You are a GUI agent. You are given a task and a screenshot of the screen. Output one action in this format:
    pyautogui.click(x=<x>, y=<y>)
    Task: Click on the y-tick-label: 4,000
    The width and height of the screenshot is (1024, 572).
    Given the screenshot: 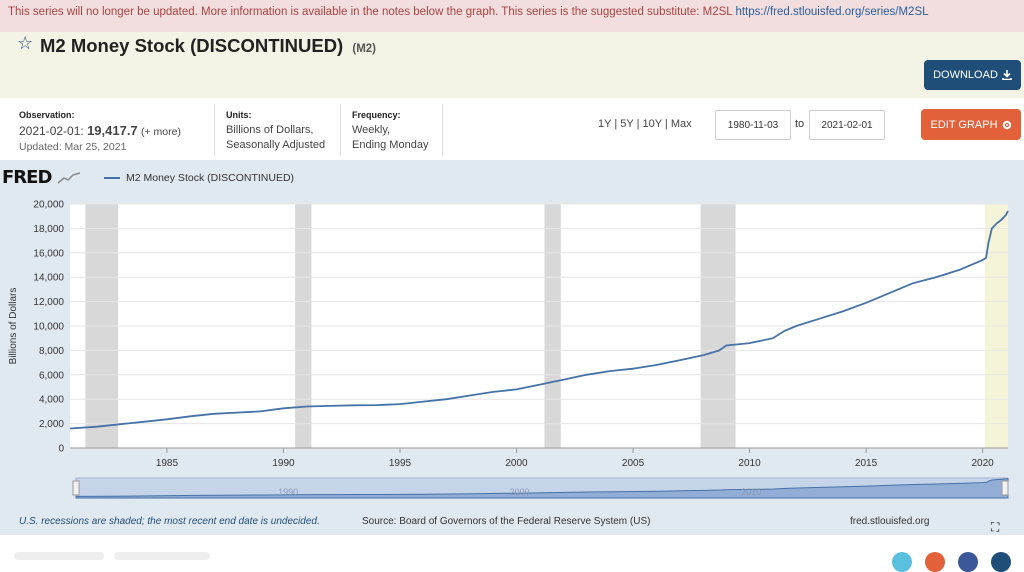 What is the action you would take?
    pyautogui.click(x=51, y=400)
    